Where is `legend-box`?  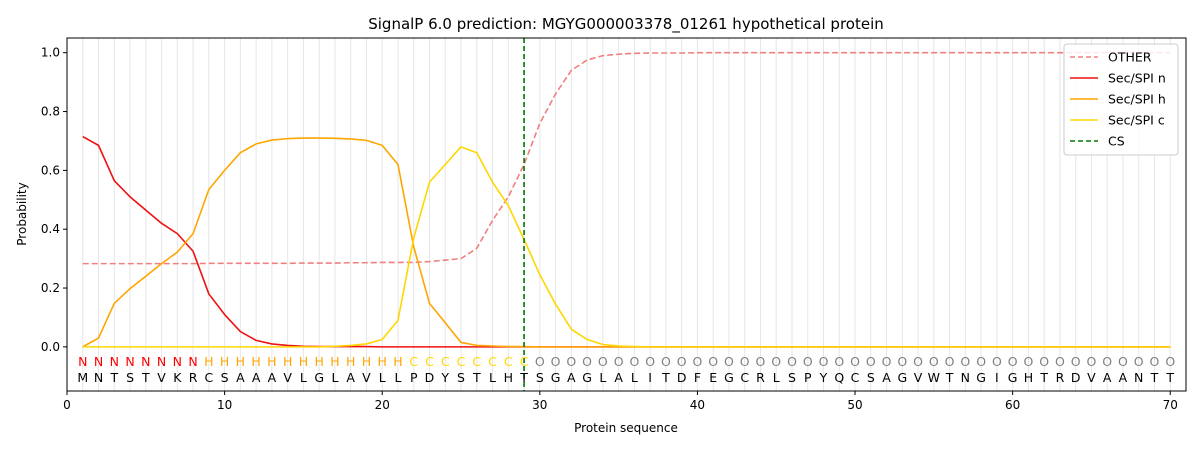
legend-box is located at coordinates (1121, 99).